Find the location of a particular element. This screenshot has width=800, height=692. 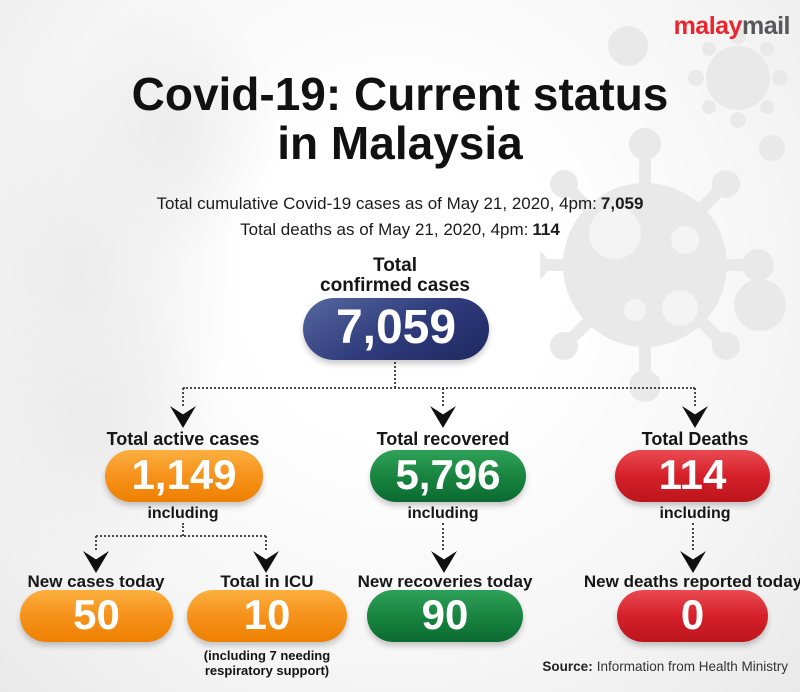

source-text: Information from Health Ministry is located at coordinates (692, 666).